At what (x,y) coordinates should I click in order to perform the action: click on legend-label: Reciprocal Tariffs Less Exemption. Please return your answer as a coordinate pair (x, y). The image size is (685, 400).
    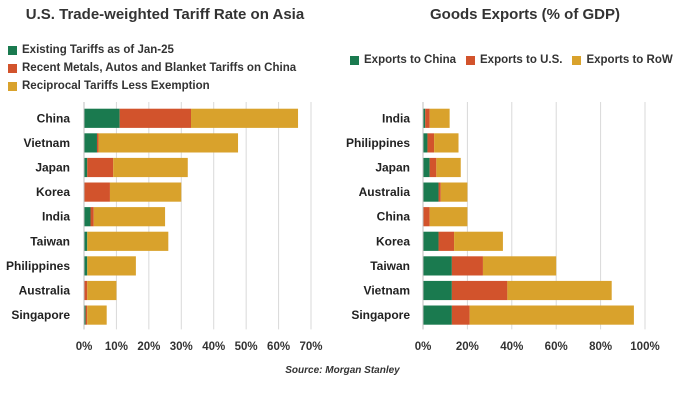
    Looking at the image, I should click on (116, 86).